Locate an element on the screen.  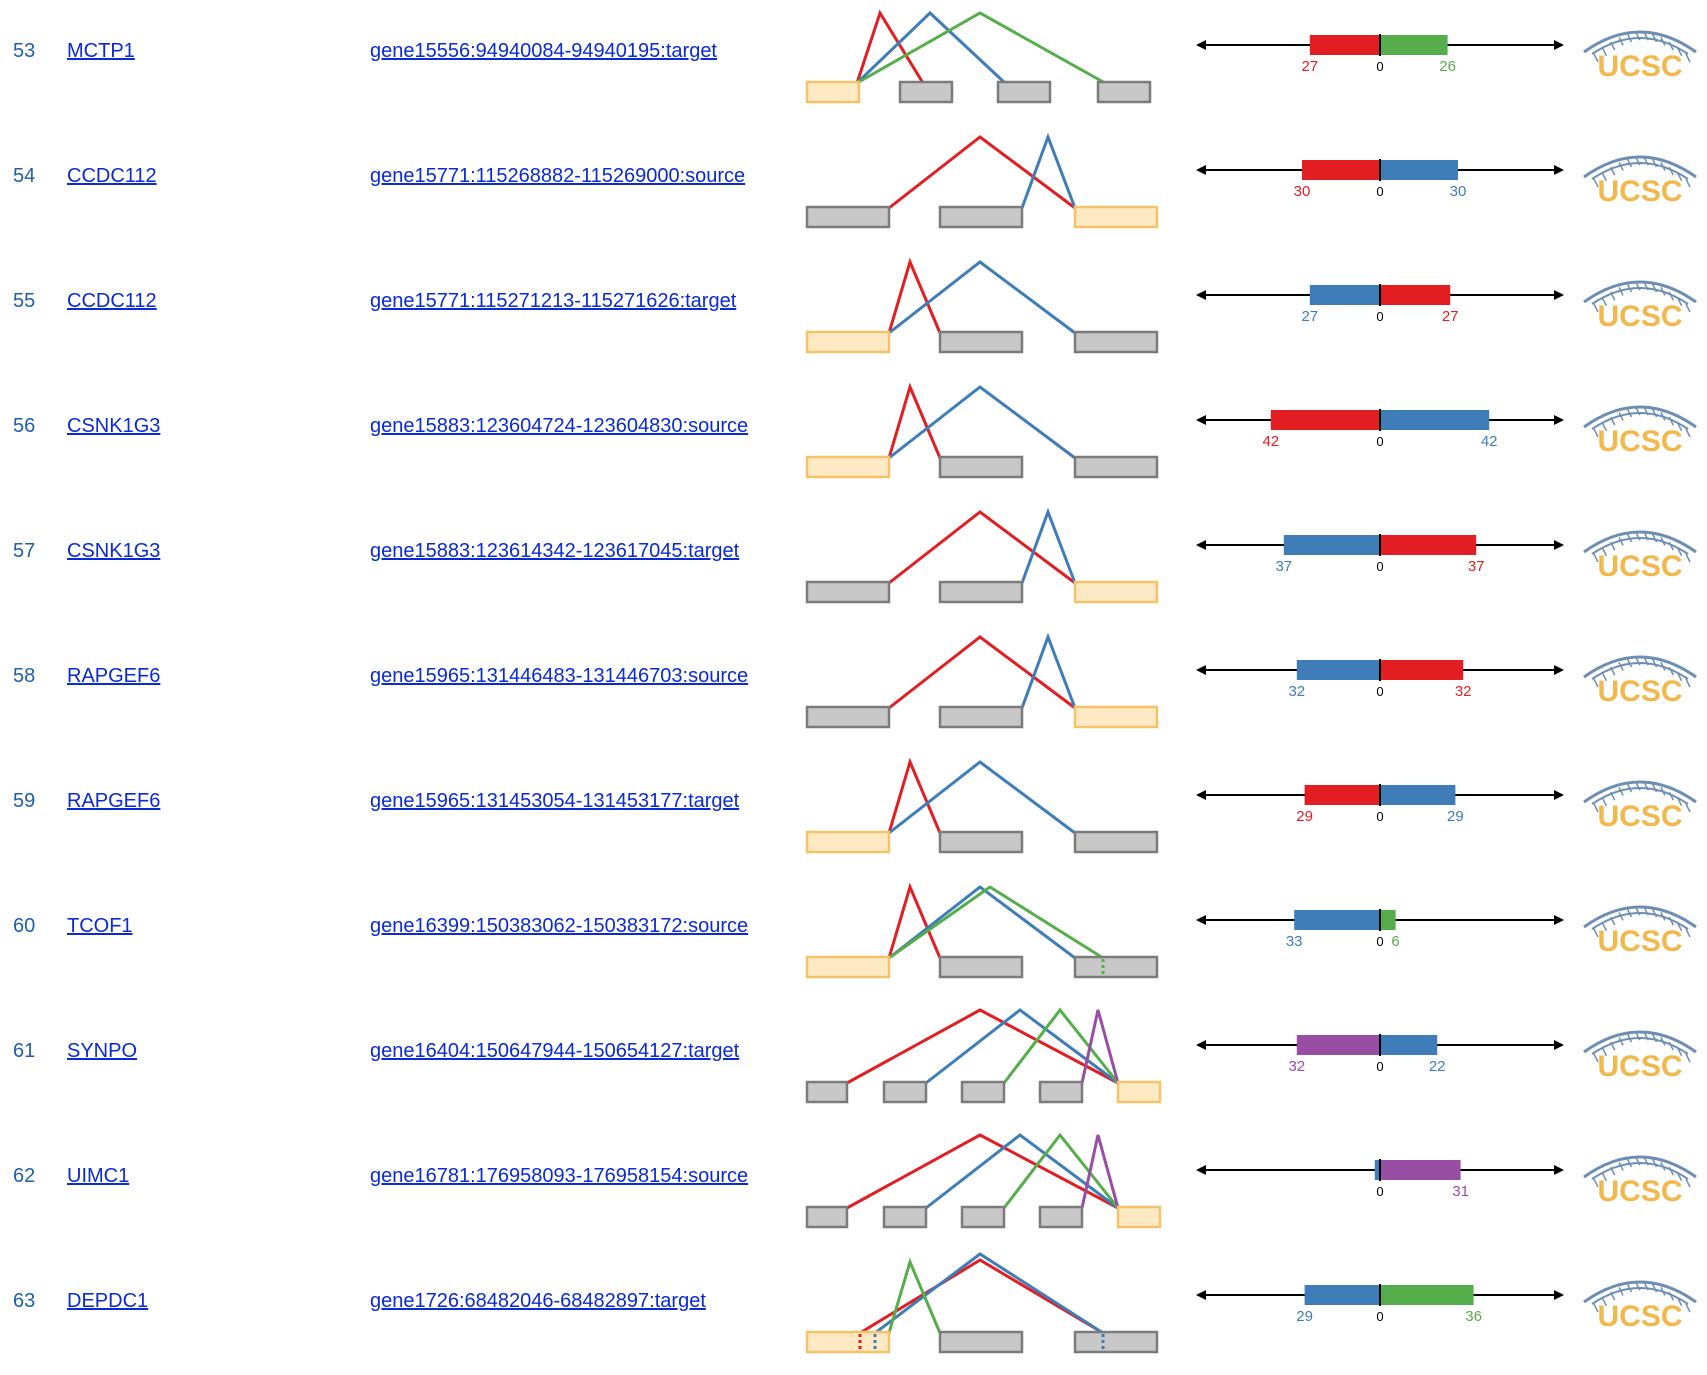
bar-label-left: 30 is located at coordinates (1302, 191).